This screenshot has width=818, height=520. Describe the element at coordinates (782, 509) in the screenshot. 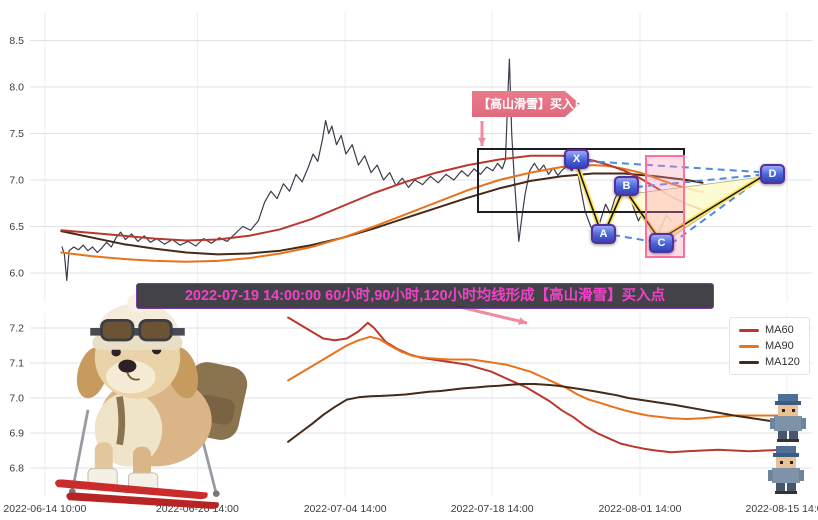

I see `svg-text: 2022-08-15 14:00` at that location.